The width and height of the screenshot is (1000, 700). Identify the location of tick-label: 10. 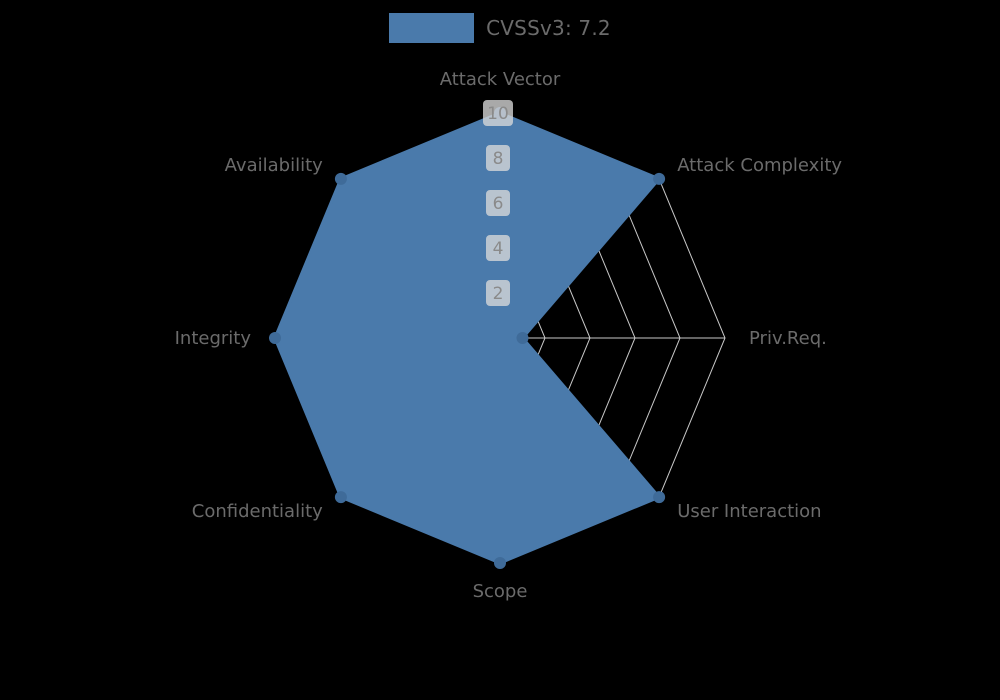
(498, 114).